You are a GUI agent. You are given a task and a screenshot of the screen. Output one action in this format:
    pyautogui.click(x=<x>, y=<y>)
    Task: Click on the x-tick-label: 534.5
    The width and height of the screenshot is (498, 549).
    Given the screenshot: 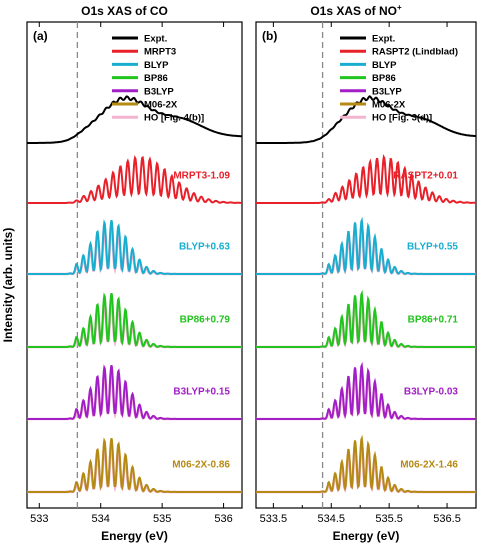 What is the action you would take?
    pyautogui.click(x=331, y=519)
    